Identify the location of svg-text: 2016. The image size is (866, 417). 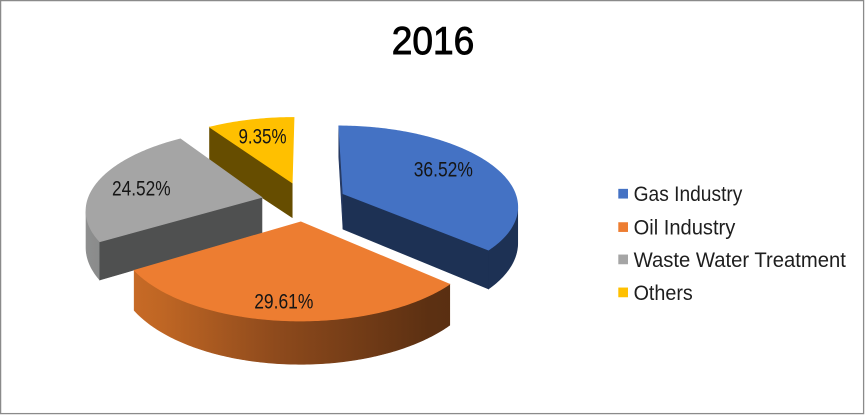
(433, 41).